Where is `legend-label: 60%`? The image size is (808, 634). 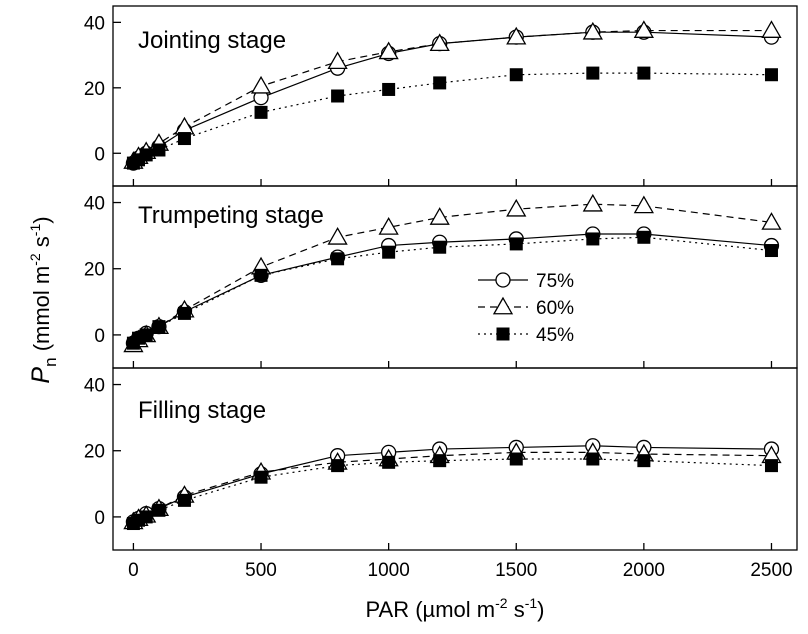 legend-label: 60% is located at coordinates (555, 308).